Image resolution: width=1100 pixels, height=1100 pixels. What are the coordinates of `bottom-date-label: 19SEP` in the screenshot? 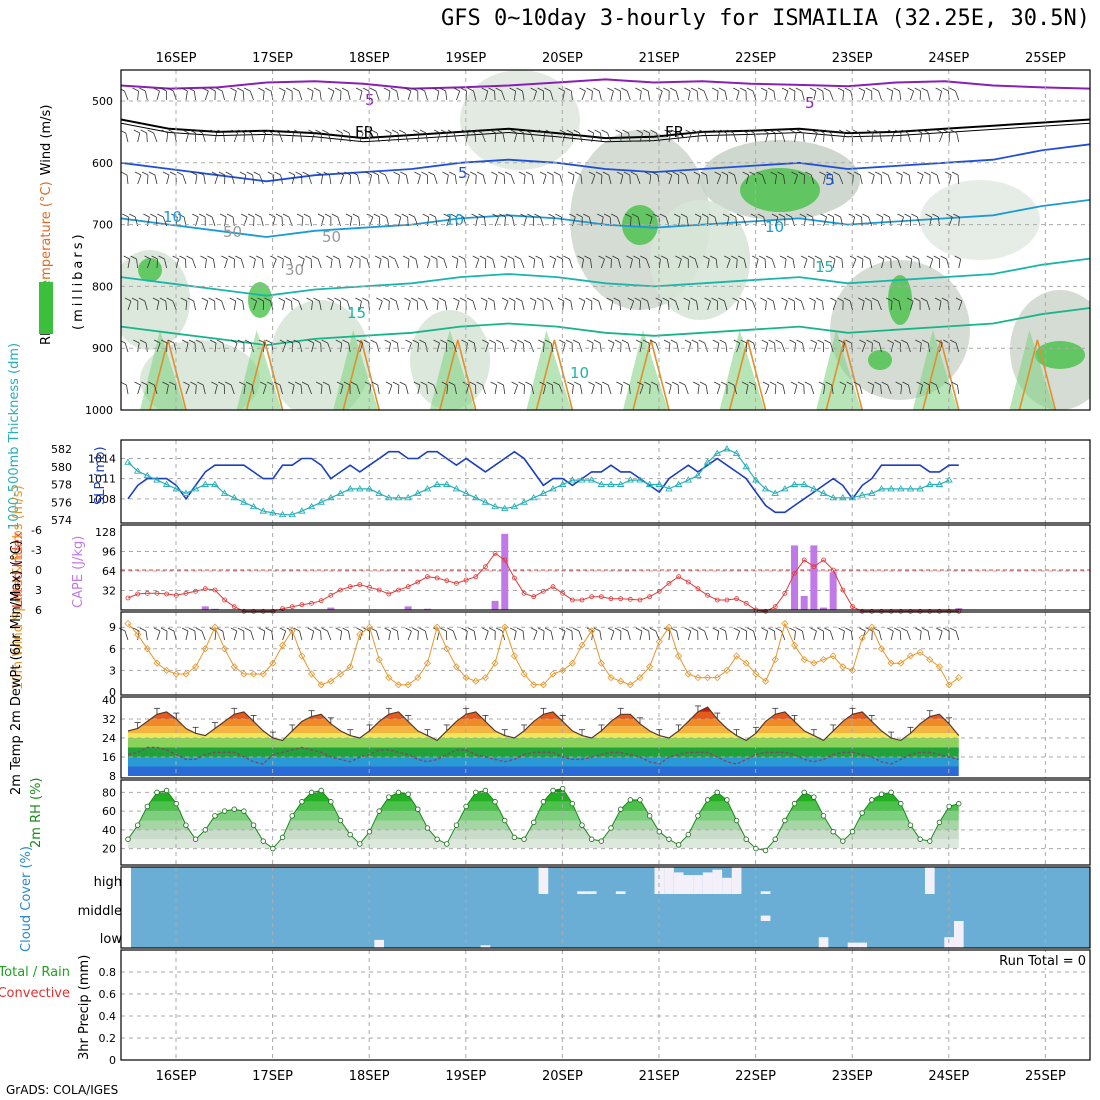 It's located at (465, 1076).